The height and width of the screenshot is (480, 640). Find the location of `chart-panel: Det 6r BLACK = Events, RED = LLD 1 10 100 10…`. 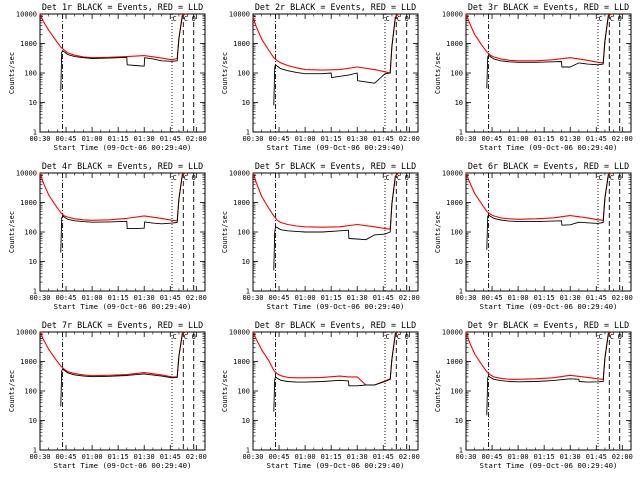

chart-panel: Det 6r BLACK = Events, RED = LLD 1 10 100 10… is located at coordinates (533, 236).